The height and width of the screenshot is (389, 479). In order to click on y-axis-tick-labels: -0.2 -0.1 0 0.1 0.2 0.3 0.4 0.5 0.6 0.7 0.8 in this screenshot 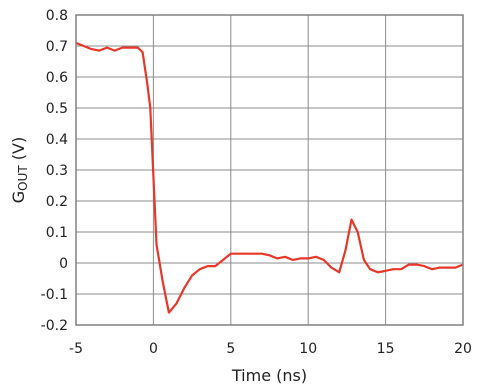, I will do `click(54, 171)`.